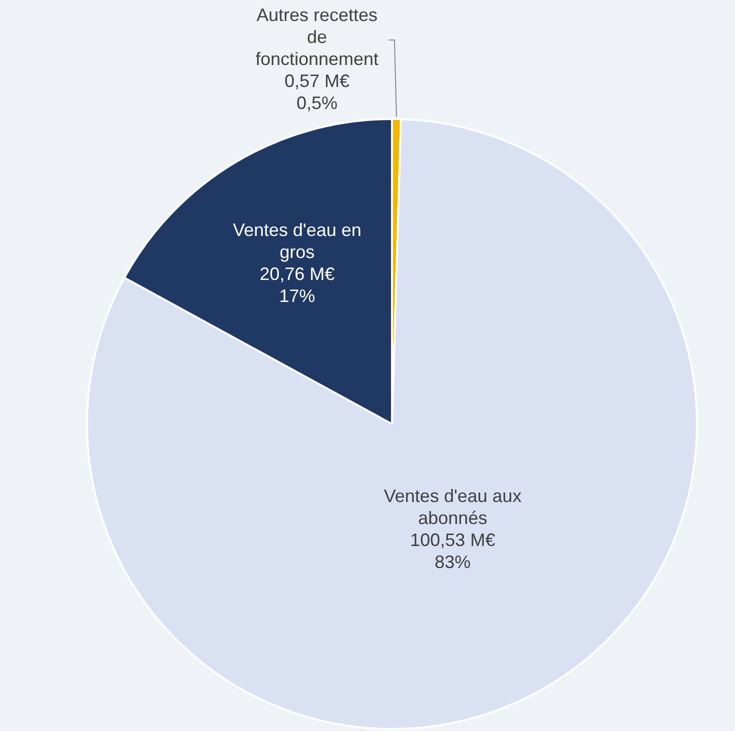  What do you see at coordinates (297, 285) in the screenshot?
I see `data-label: 20,76 M€ 17%` at bounding box center [297, 285].